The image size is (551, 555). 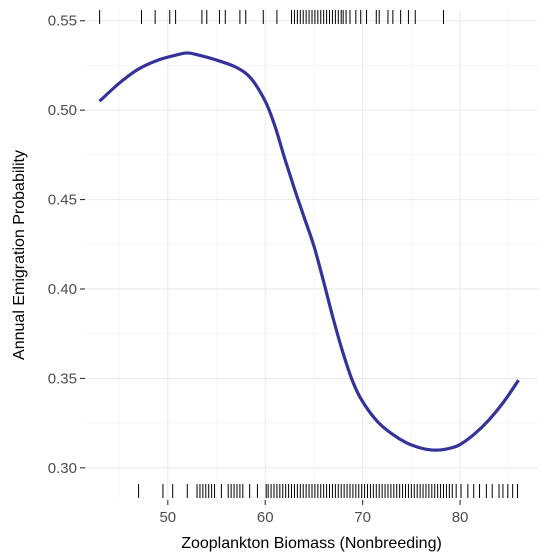 What do you see at coordinates (62, 110) in the screenshot?
I see `y-tick-label: 0.50` at bounding box center [62, 110].